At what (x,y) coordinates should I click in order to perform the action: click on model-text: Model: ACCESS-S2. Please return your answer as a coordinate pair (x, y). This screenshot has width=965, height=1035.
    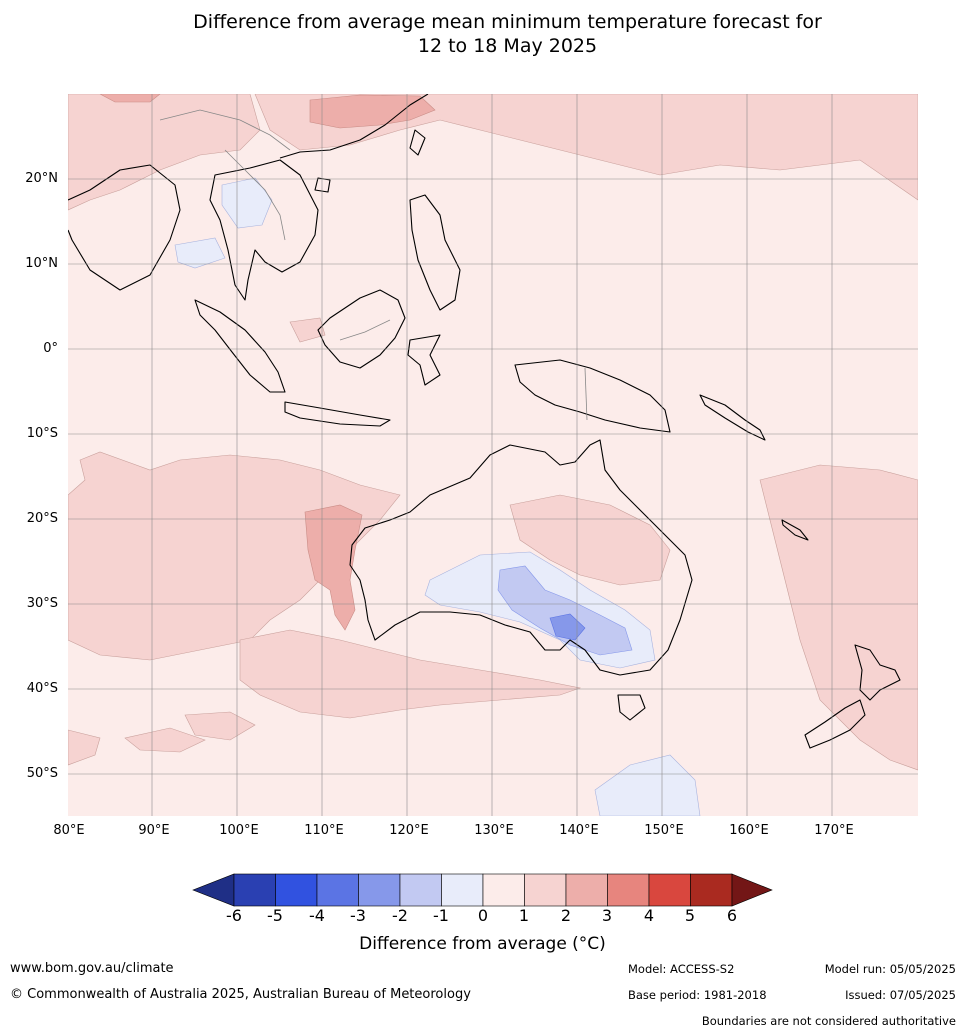
    Looking at the image, I should click on (681, 969).